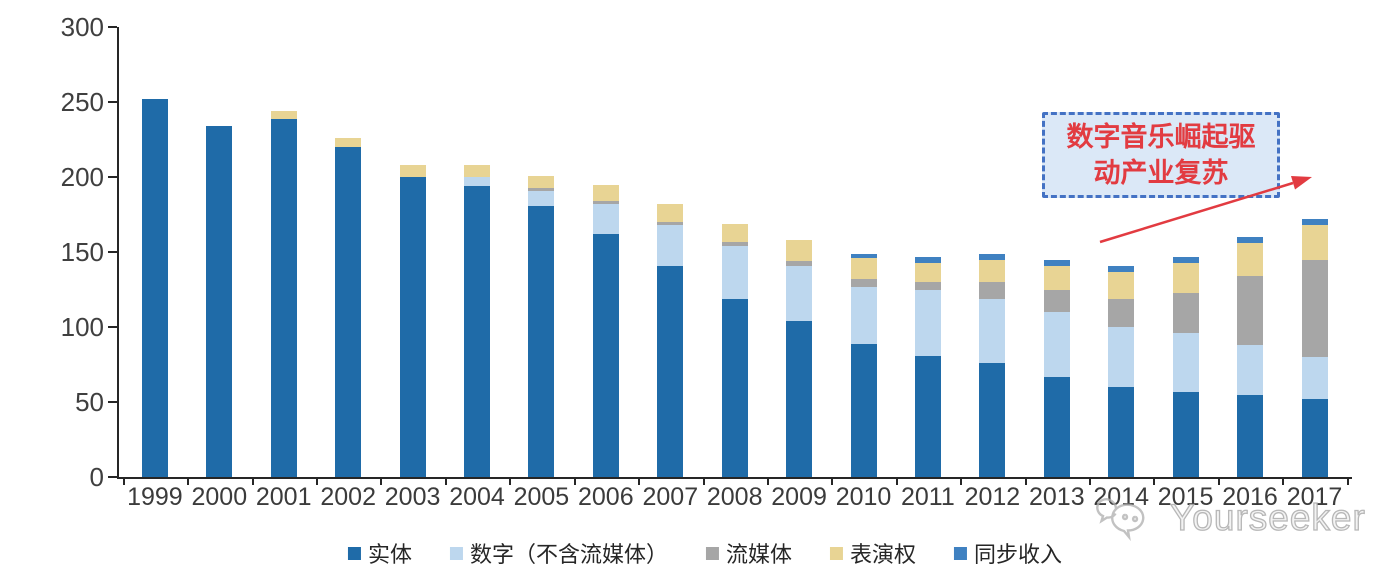 This screenshot has height=582, width=1398. I want to click on x-tick-label: 2005, so click(541, 497).